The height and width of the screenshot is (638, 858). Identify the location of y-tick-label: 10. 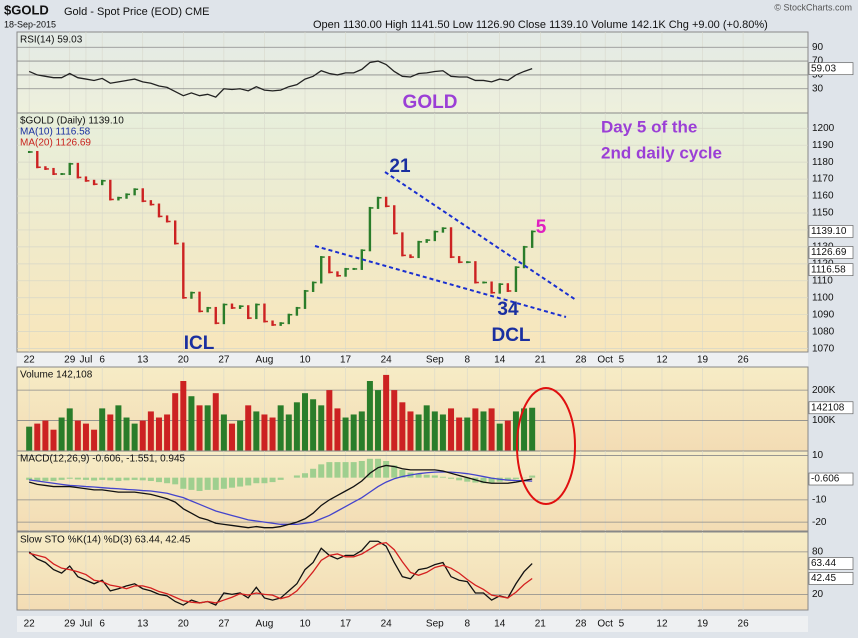
(818, 455).